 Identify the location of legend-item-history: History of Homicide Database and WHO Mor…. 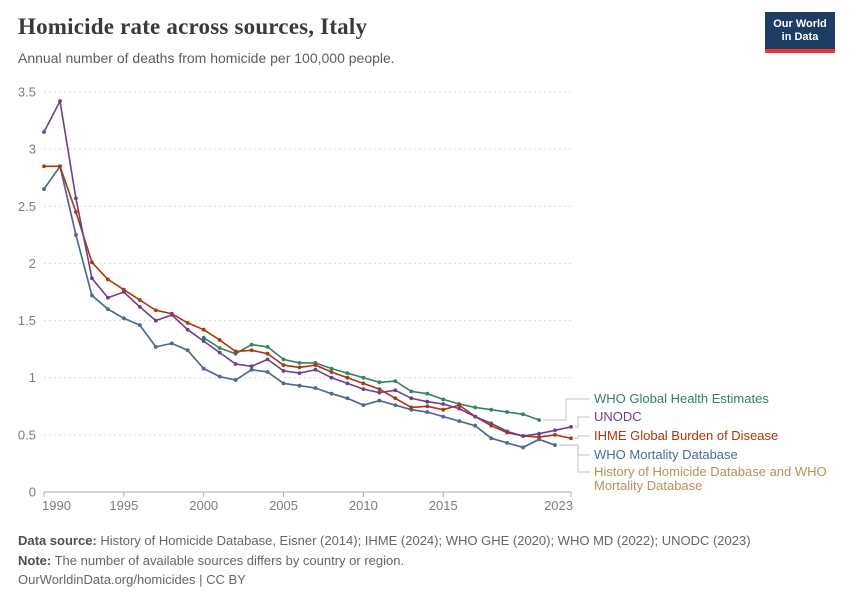
(710, 478).